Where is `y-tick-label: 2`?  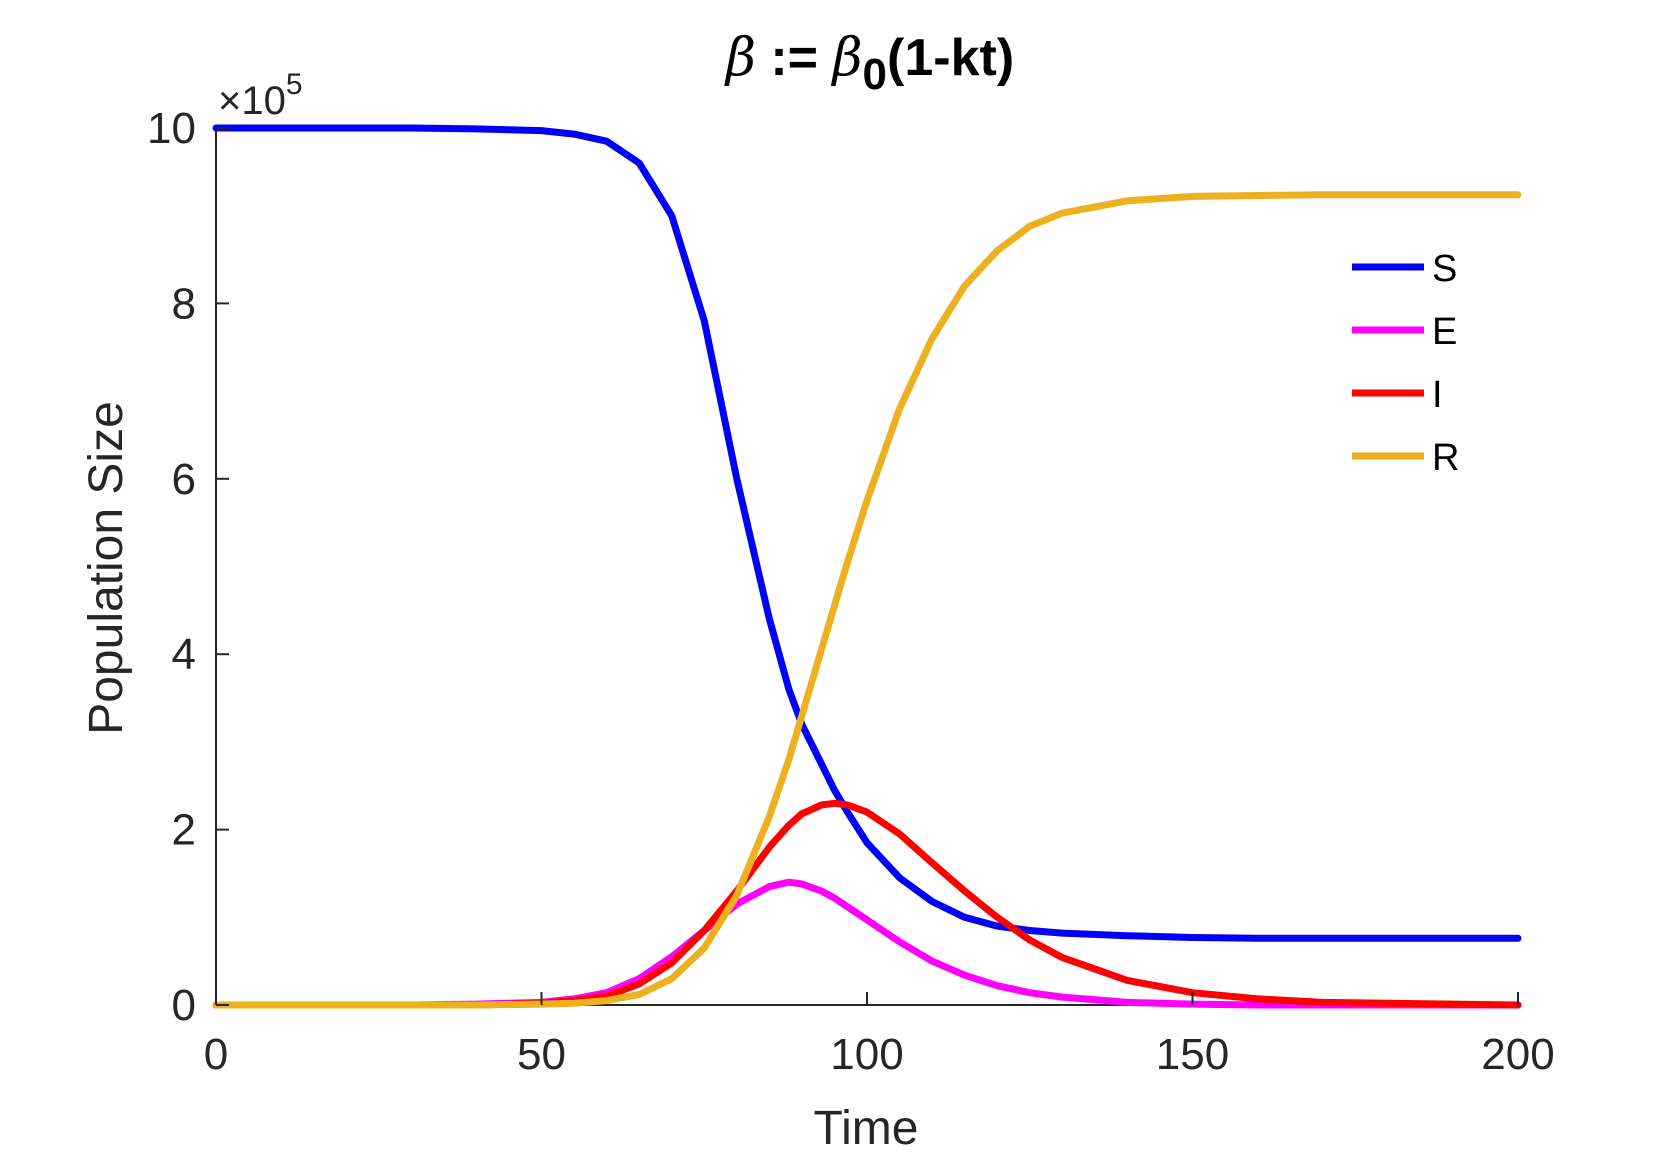
y-tick-label: 2 is located at coordinates (184, 830).